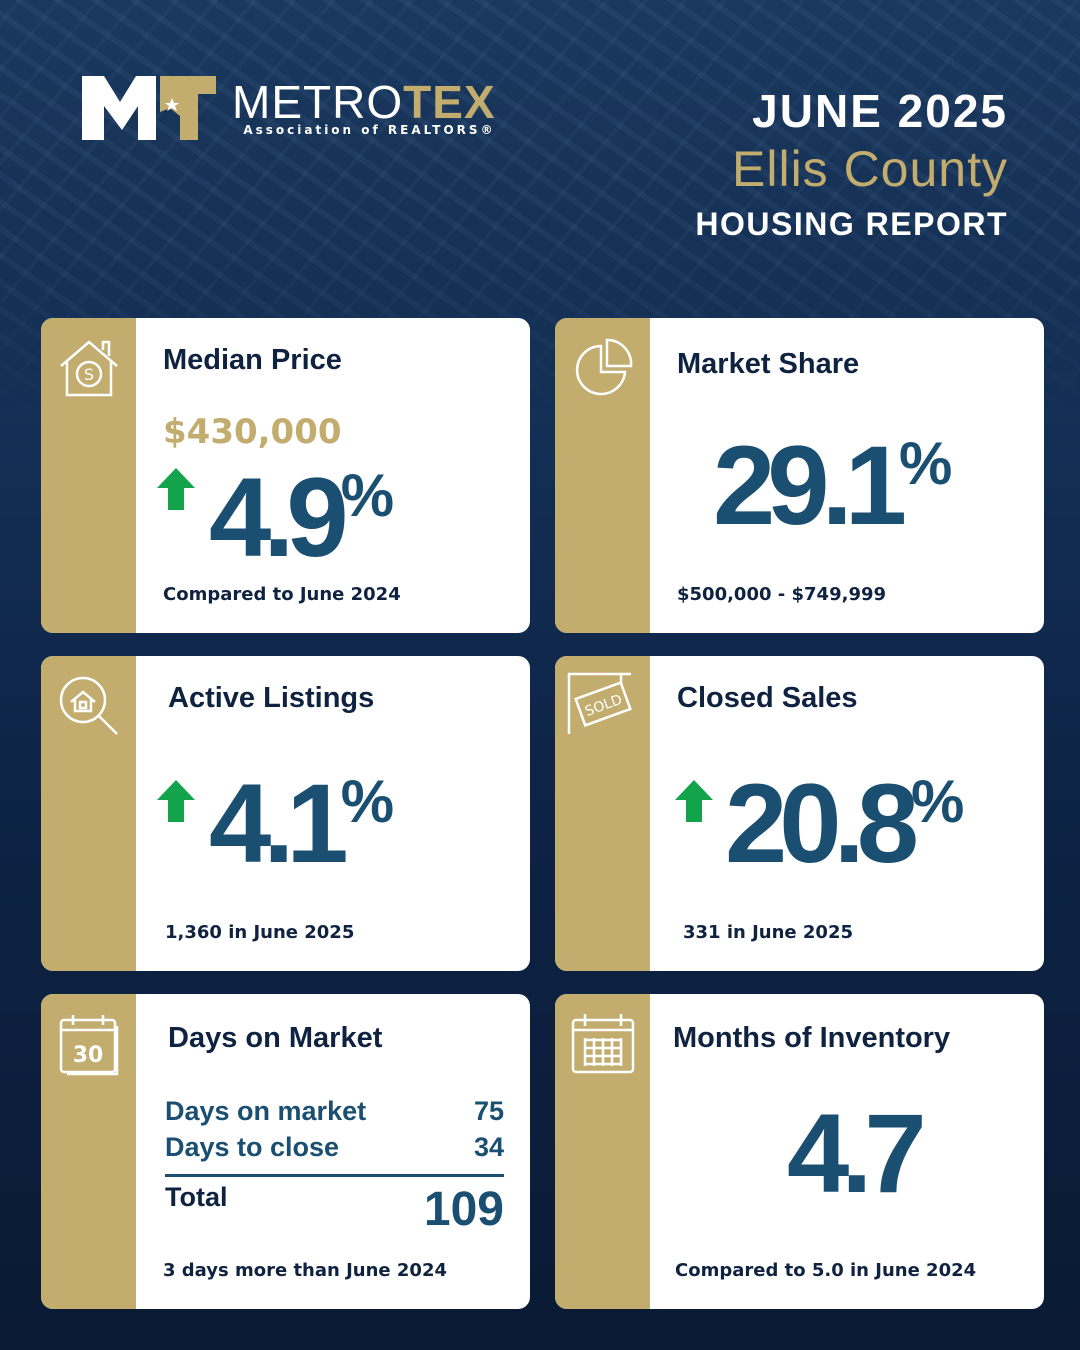 The image size is (1080, 1350). Describe the element at coordinates (334, 1147) in the screenshot. I see `days-row: Days to close 34` at that location.